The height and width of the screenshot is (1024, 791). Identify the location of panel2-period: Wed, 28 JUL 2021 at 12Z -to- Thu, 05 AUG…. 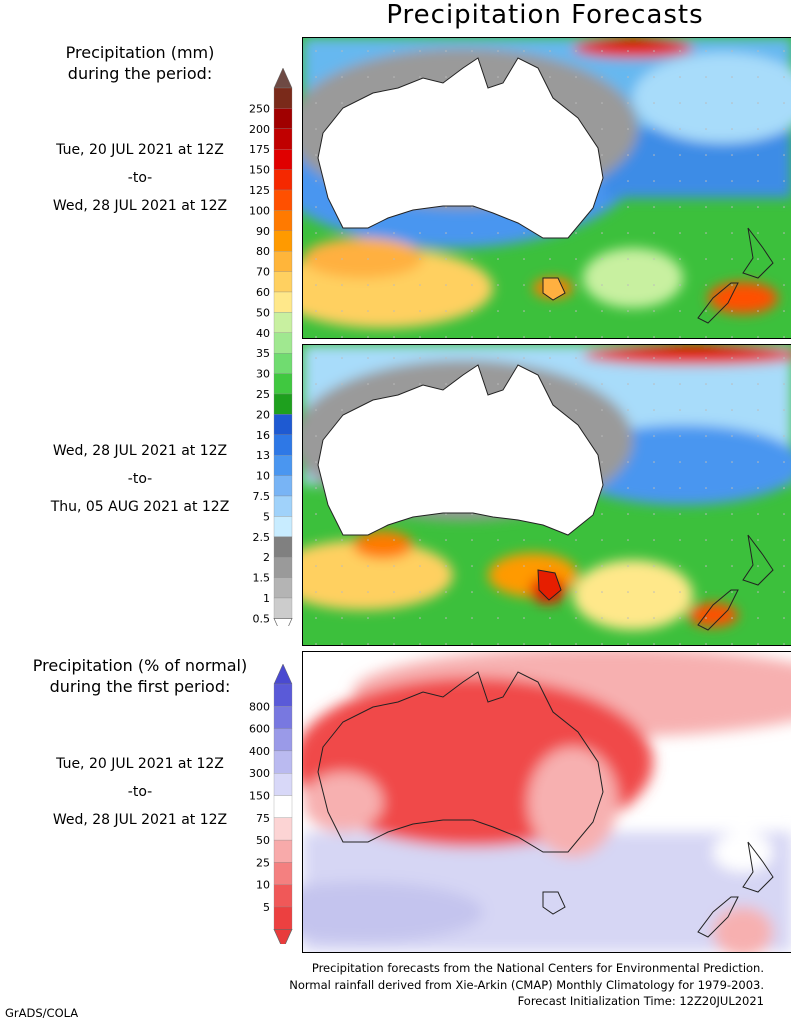
(140, 479).